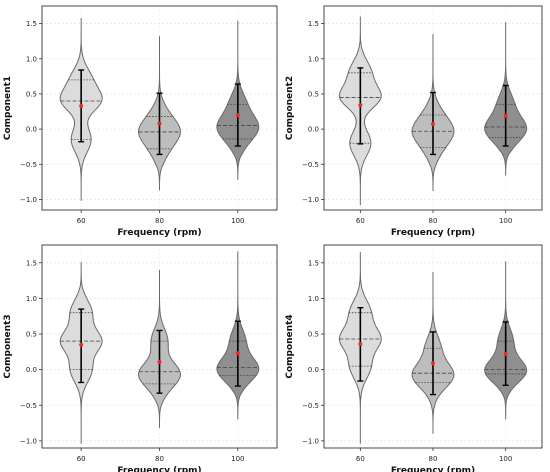 This screenshot has height=472, width=550. I want to click on y-axis-label: Component2, so click(290, 108).